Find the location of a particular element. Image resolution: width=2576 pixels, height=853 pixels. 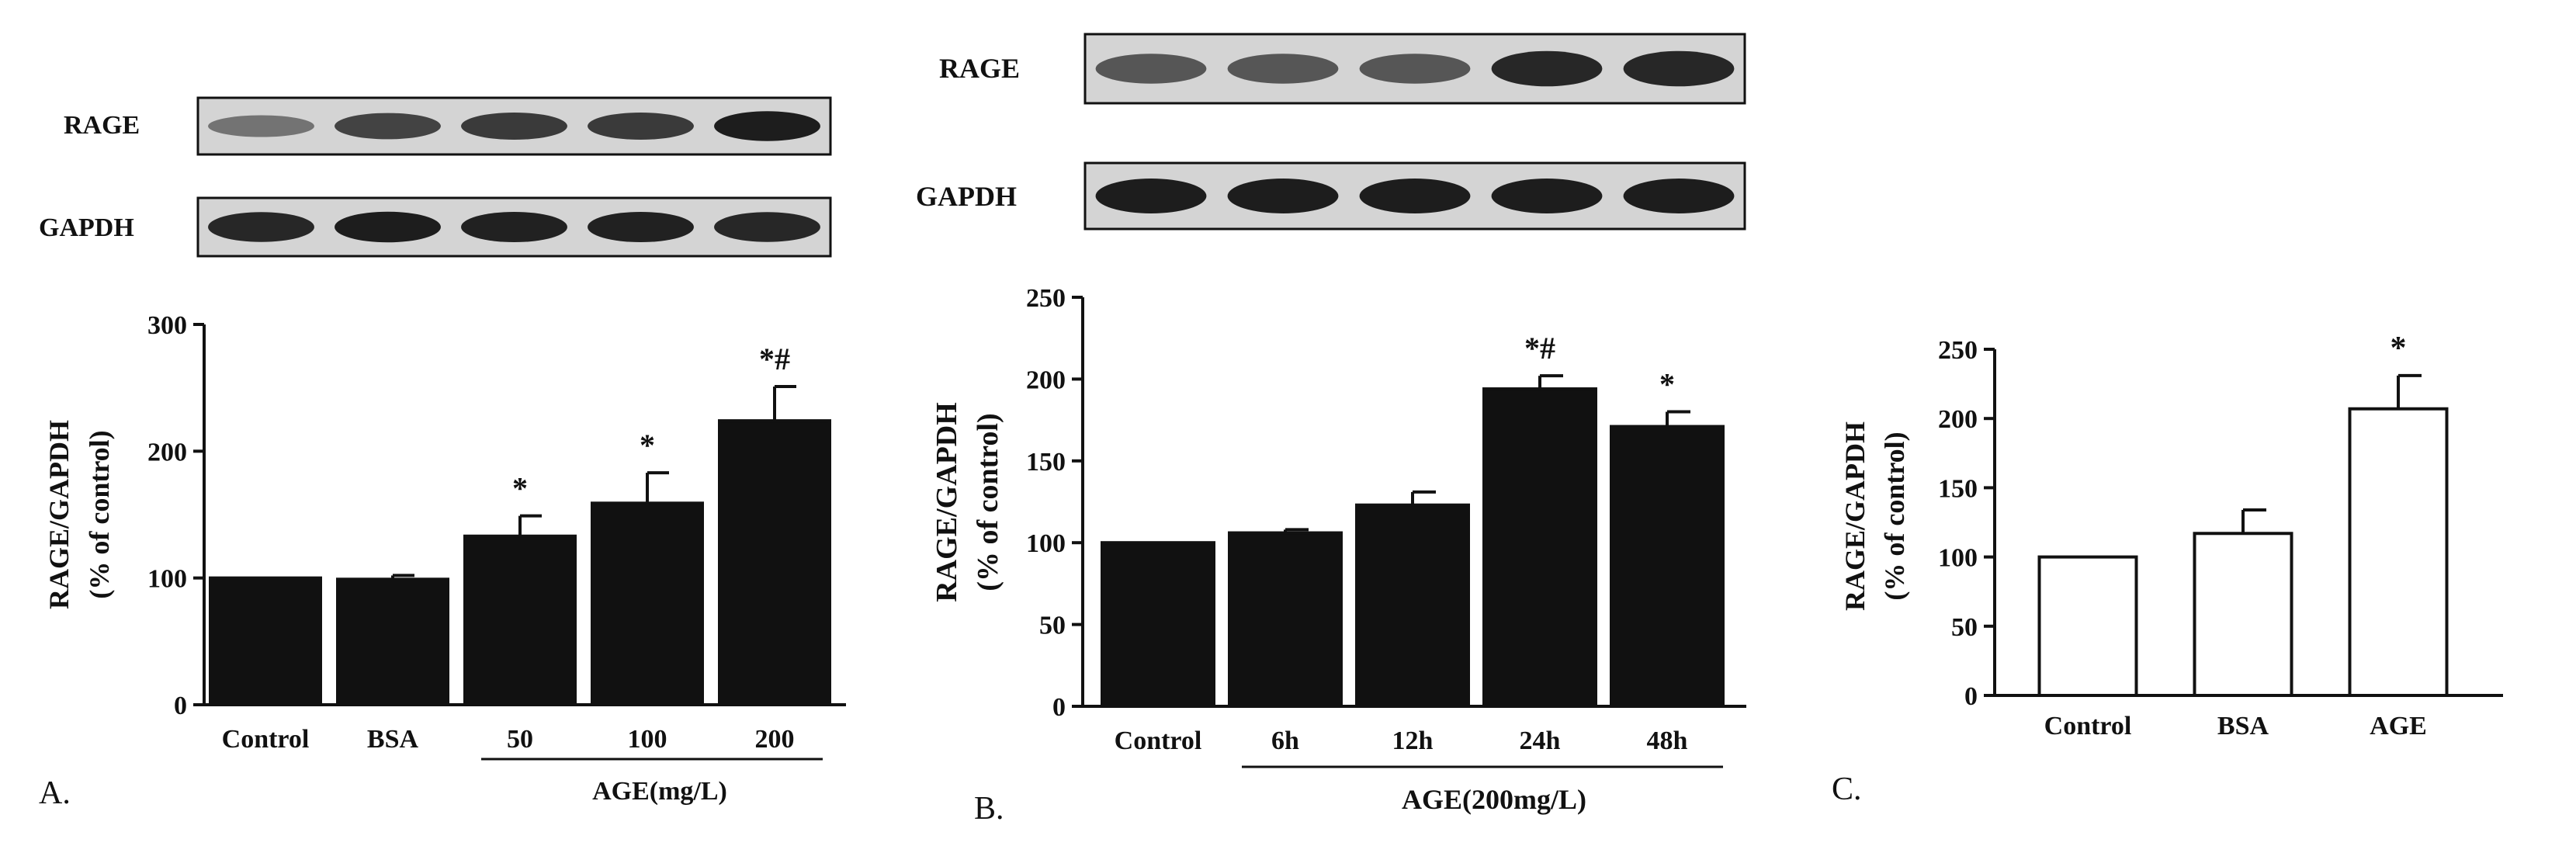

panel-c-chart-category-label-1: BSA is located at coordinates (2243, 726).